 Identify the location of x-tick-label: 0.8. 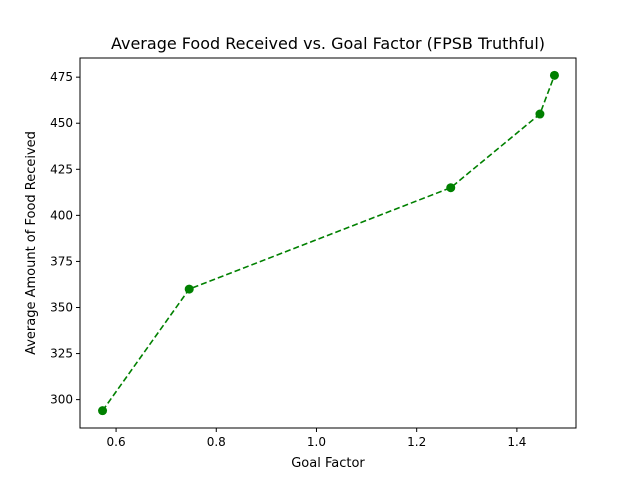
(216, 442).